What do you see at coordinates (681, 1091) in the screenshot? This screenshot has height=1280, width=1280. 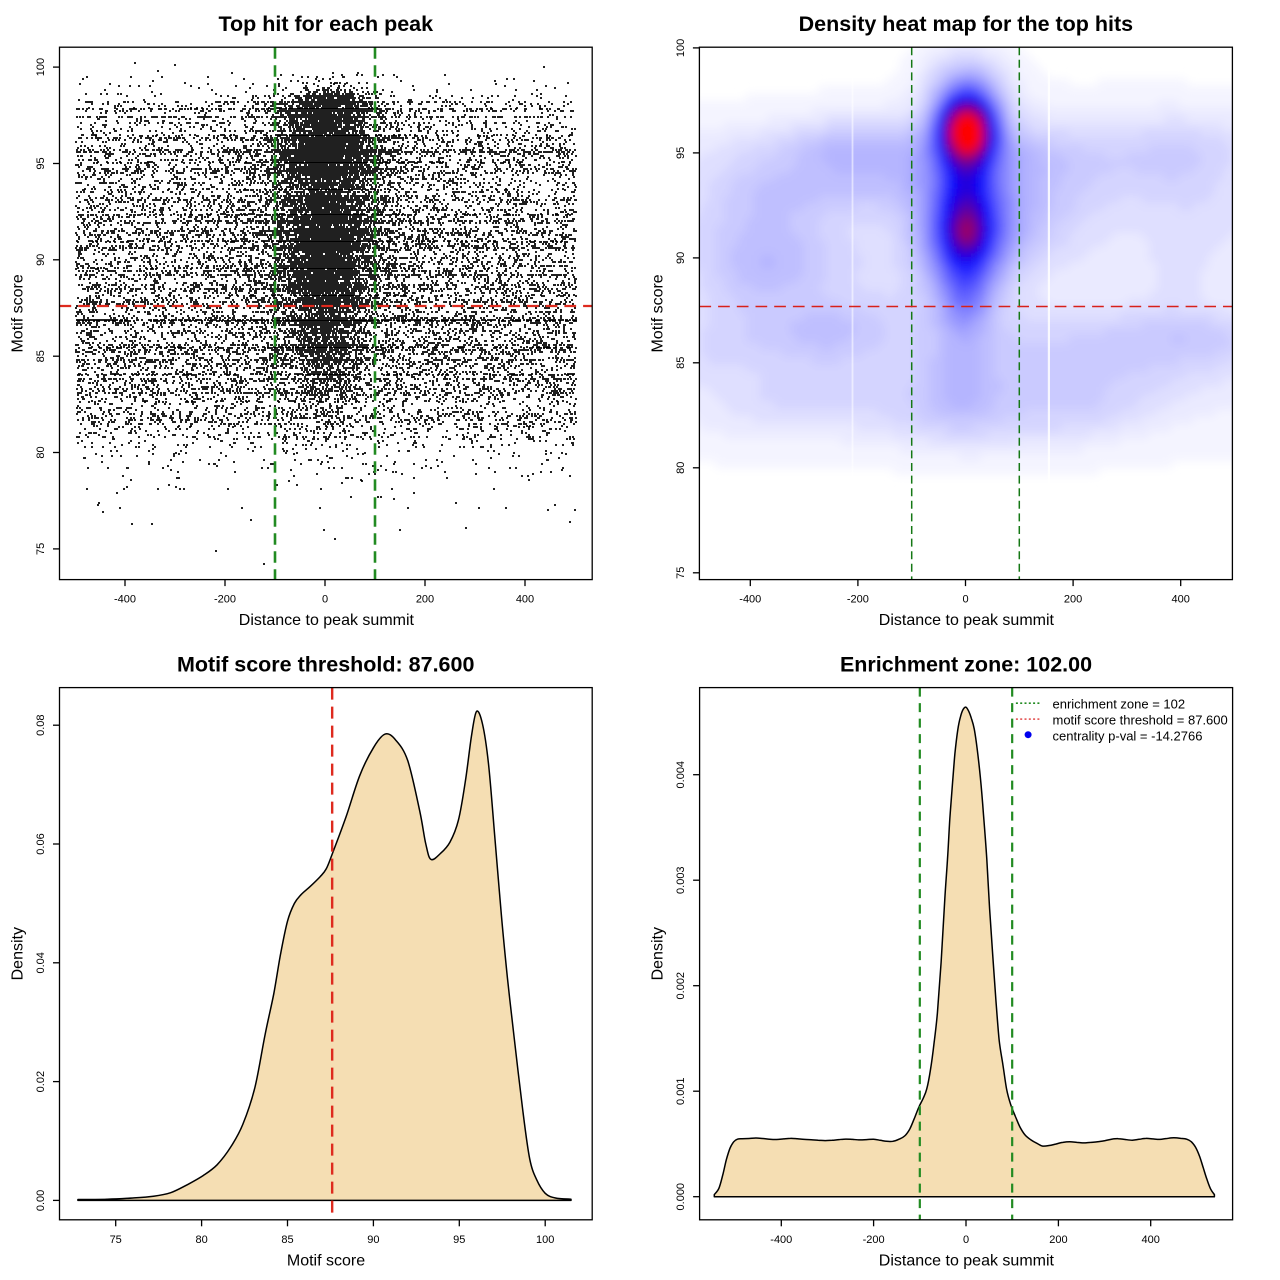 I see `svg-text: 0.001` at bounding box center [681, 1091].